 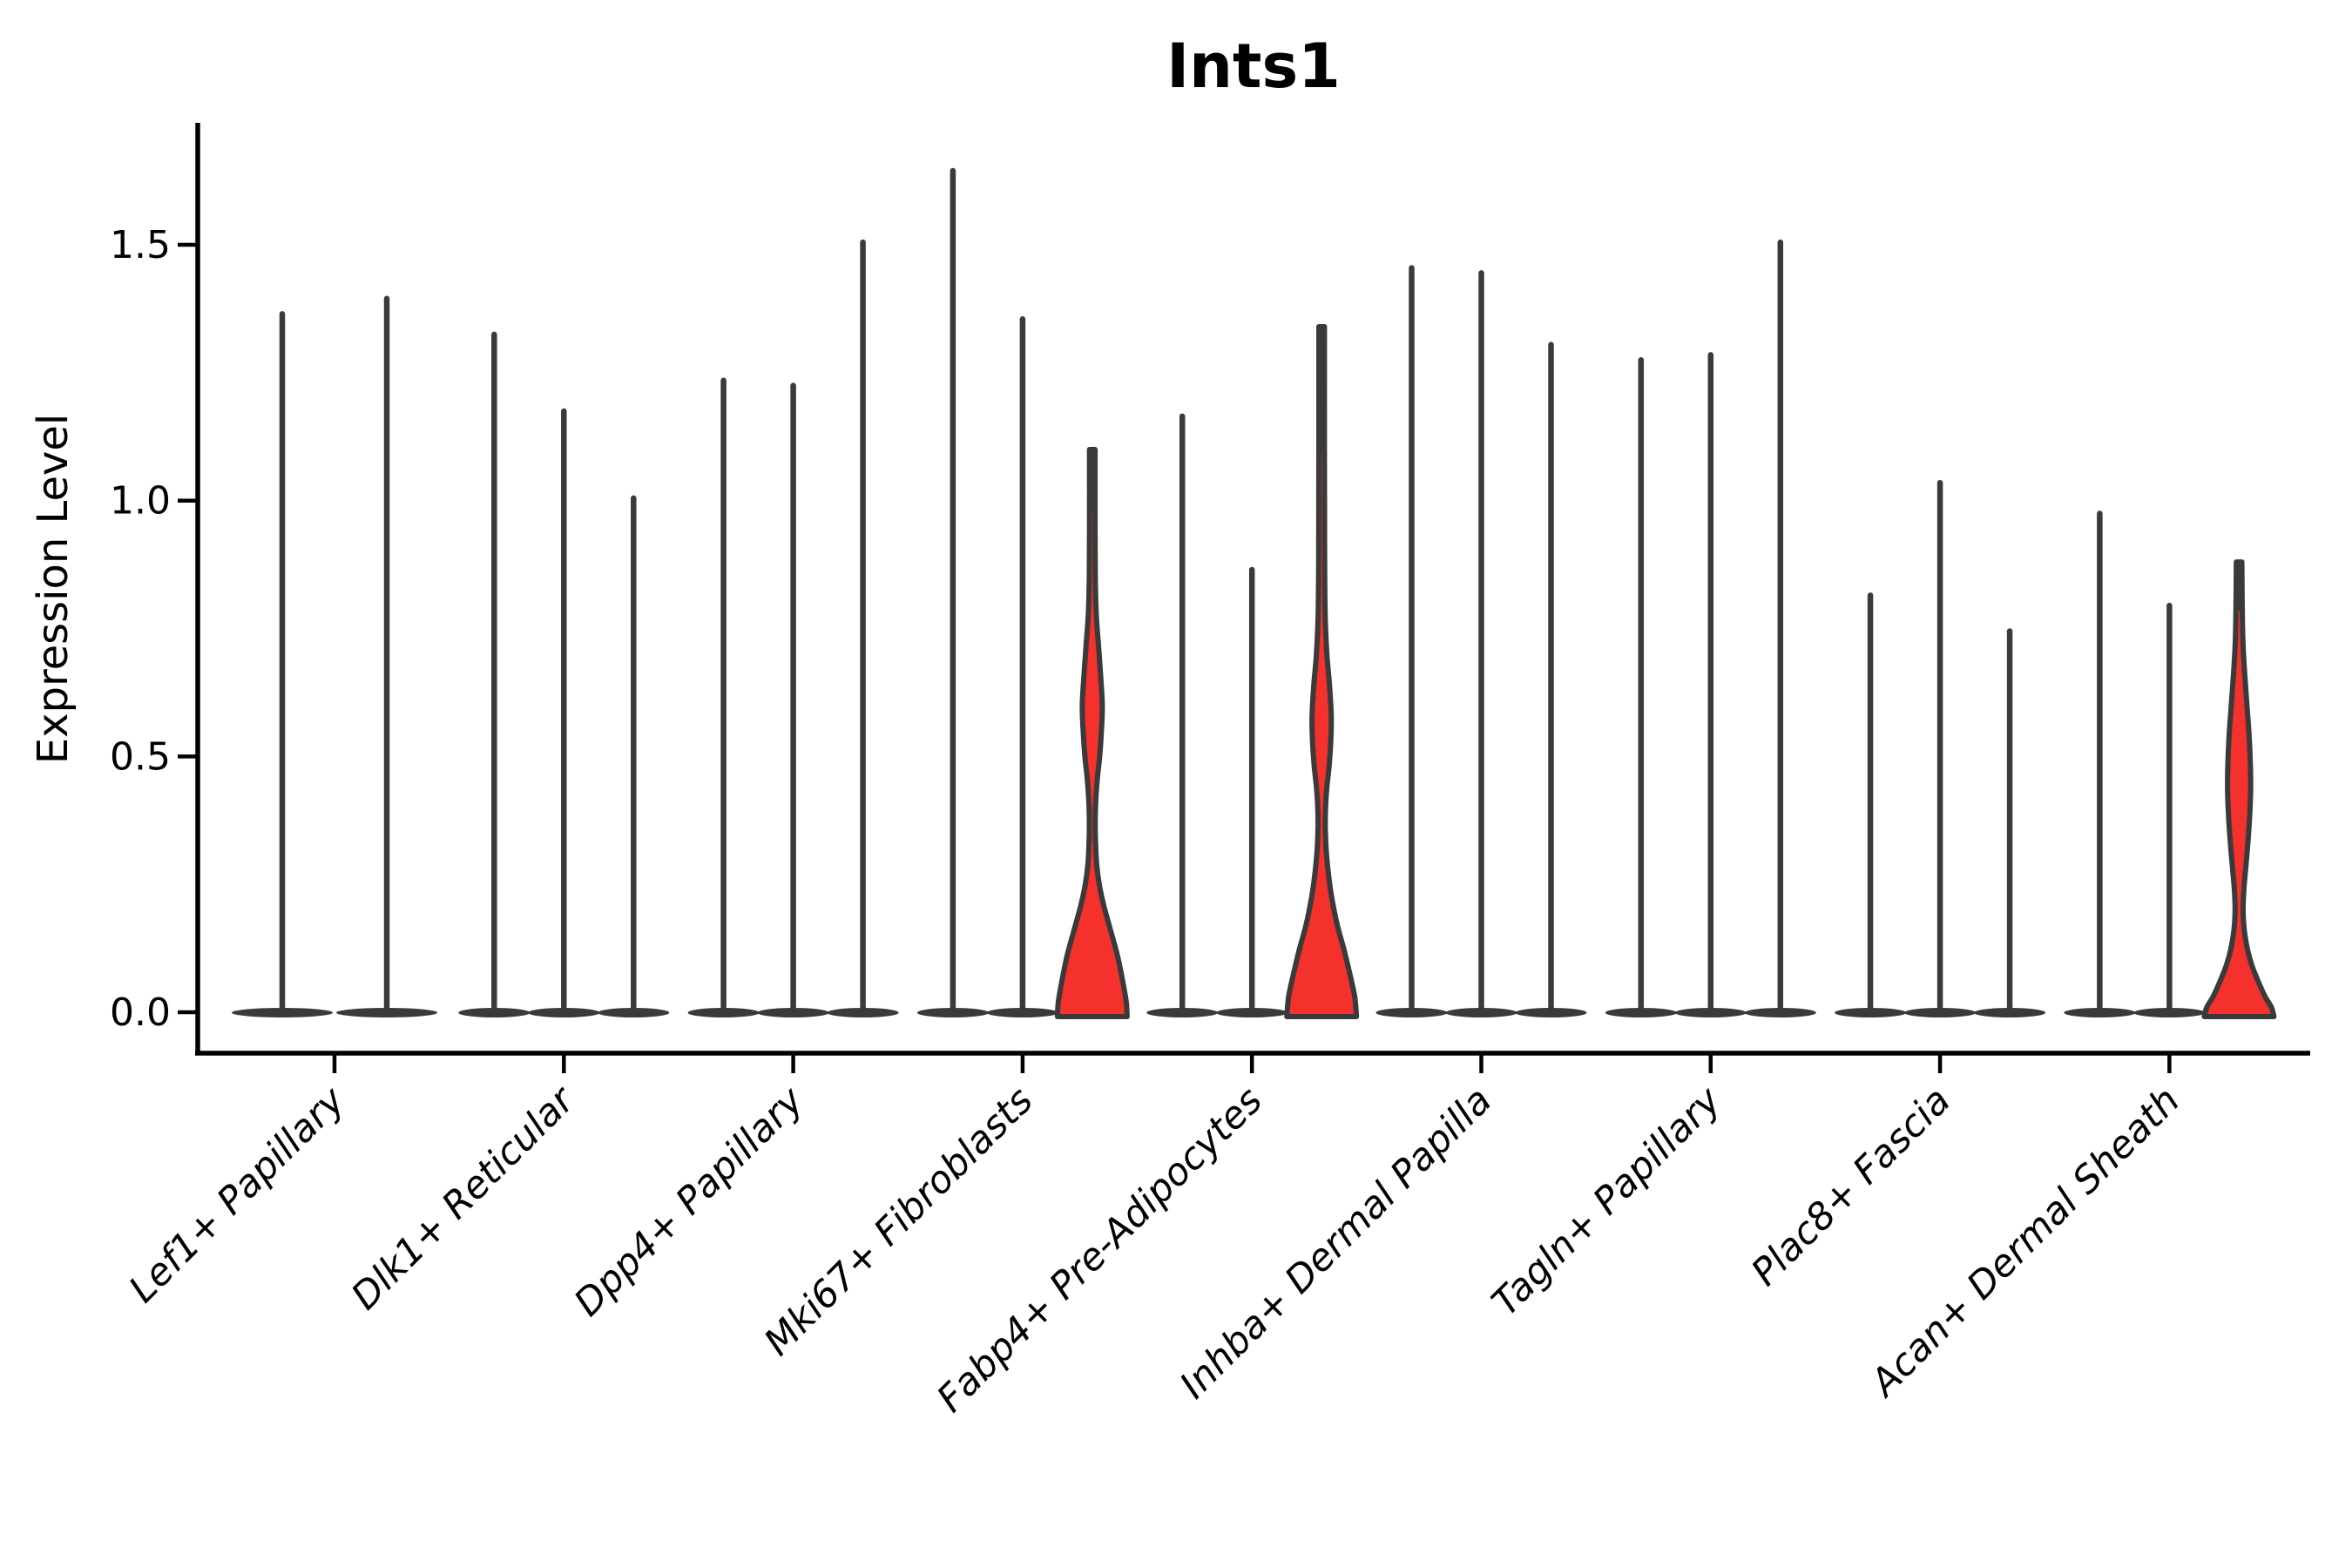 I want to click on x-tick-label: Tagln+ Papillary, so click(x=1607, y=1201).